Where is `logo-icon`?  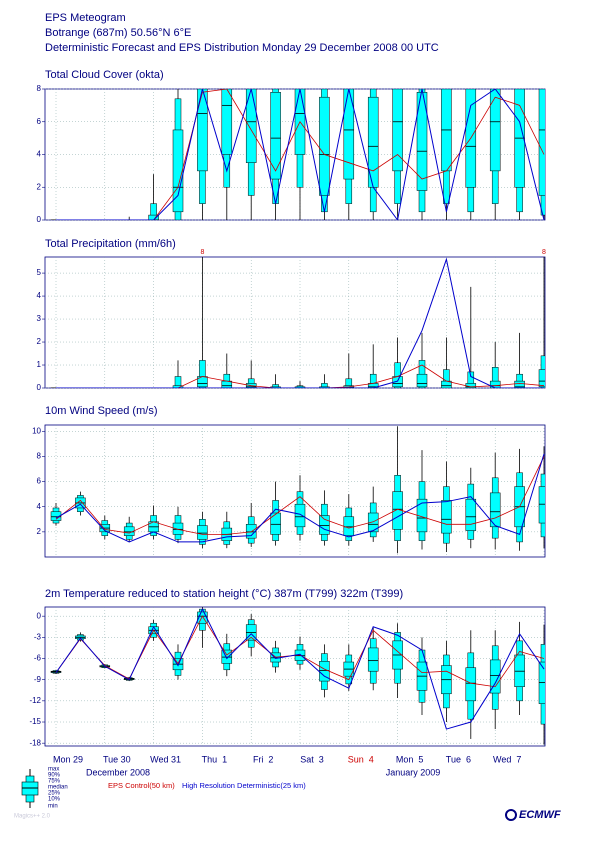 logo-icon is located at coordinates (511, 815).